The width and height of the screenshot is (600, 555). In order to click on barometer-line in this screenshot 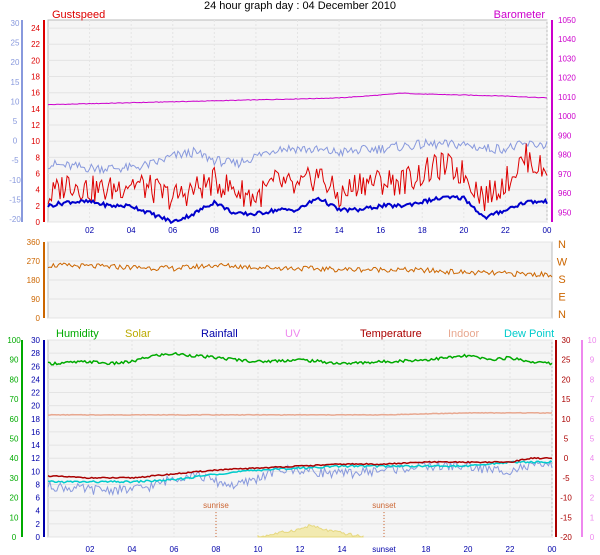, I will do `click(297, 99)`.